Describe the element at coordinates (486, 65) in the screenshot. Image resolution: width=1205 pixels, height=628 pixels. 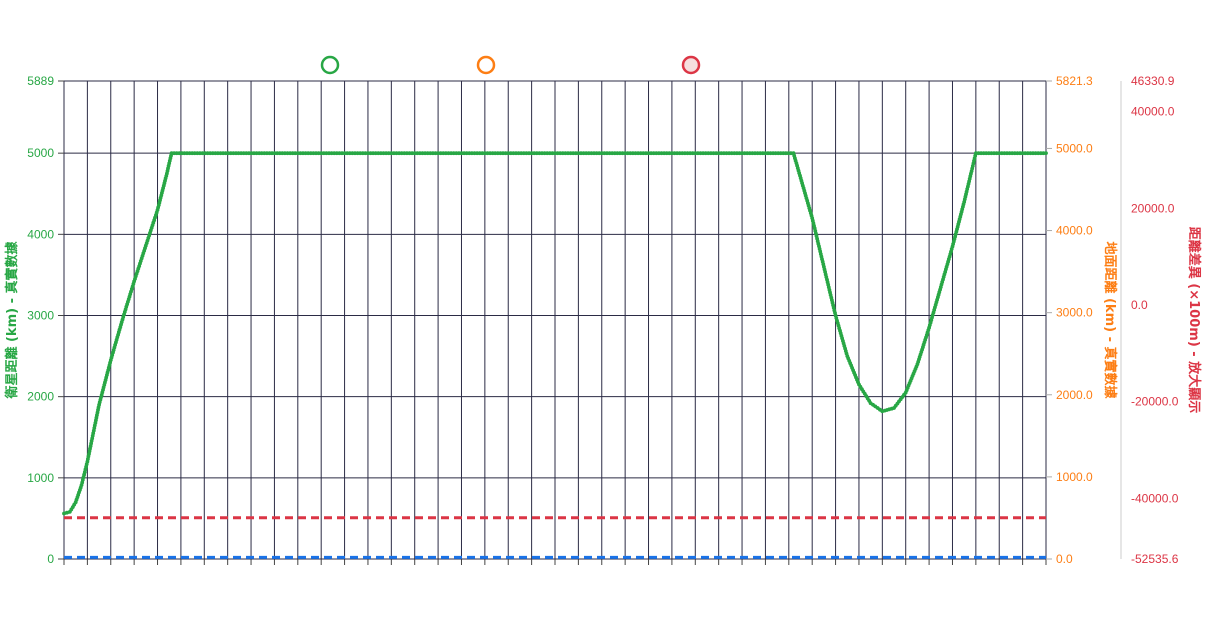
I see `legend-marker-ground` at that location.